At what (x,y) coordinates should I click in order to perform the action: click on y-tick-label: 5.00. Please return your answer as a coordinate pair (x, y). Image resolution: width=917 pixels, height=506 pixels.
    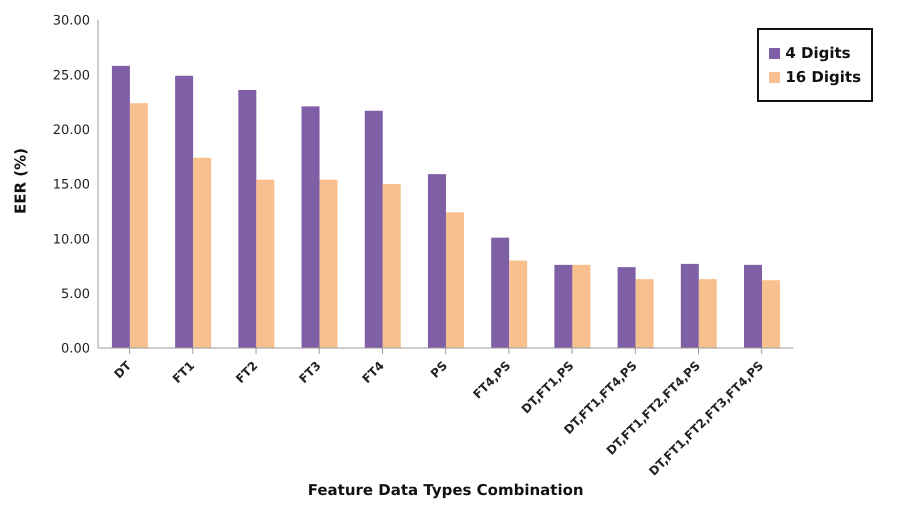
    Looking at the image, I should click on (75, 294).